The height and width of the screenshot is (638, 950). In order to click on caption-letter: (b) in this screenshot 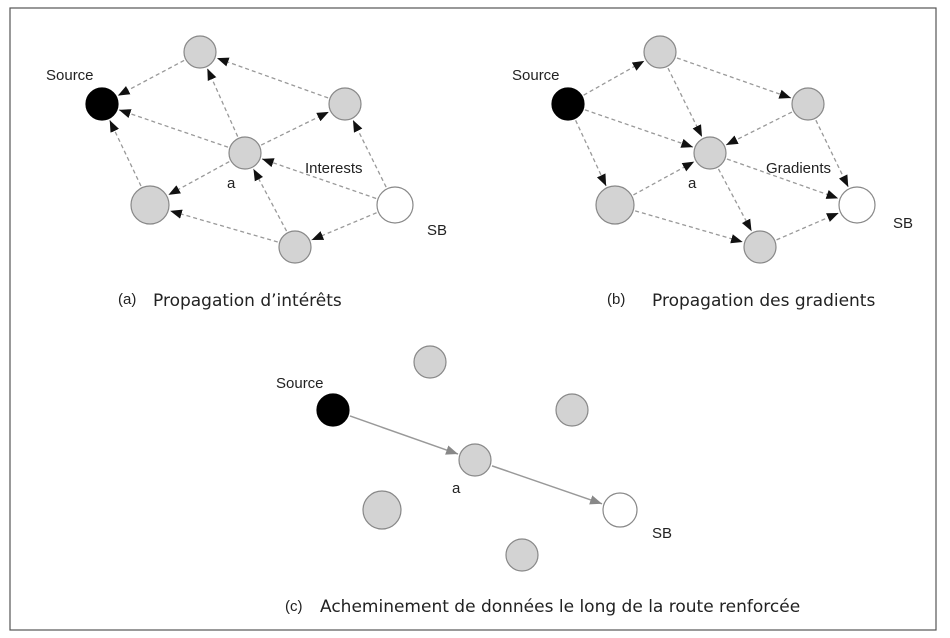, I will do `click(616, 299)`.